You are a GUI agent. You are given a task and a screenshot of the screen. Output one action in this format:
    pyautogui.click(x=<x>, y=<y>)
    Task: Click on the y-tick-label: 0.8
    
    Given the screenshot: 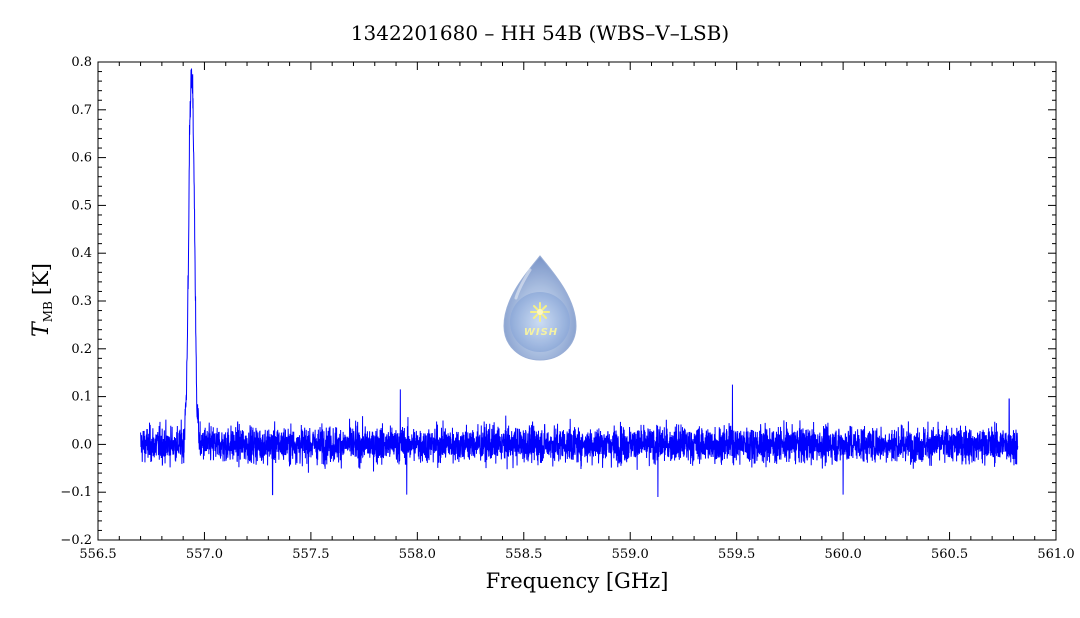 What is the action you would take?
    pyautogui.click(x=81, y=62)
    